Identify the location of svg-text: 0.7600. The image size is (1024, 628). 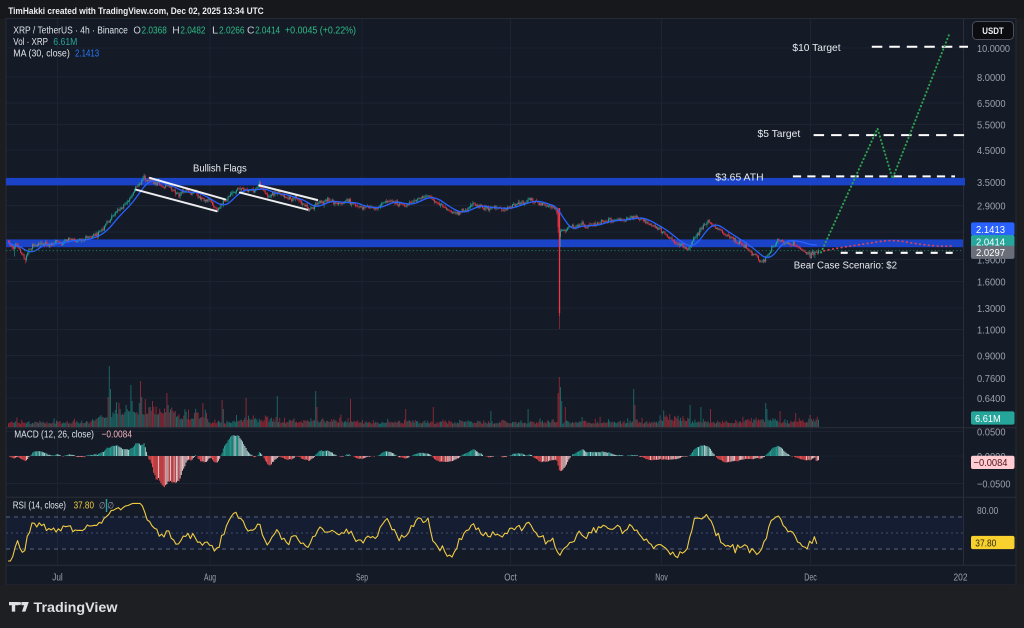
(991, 379).